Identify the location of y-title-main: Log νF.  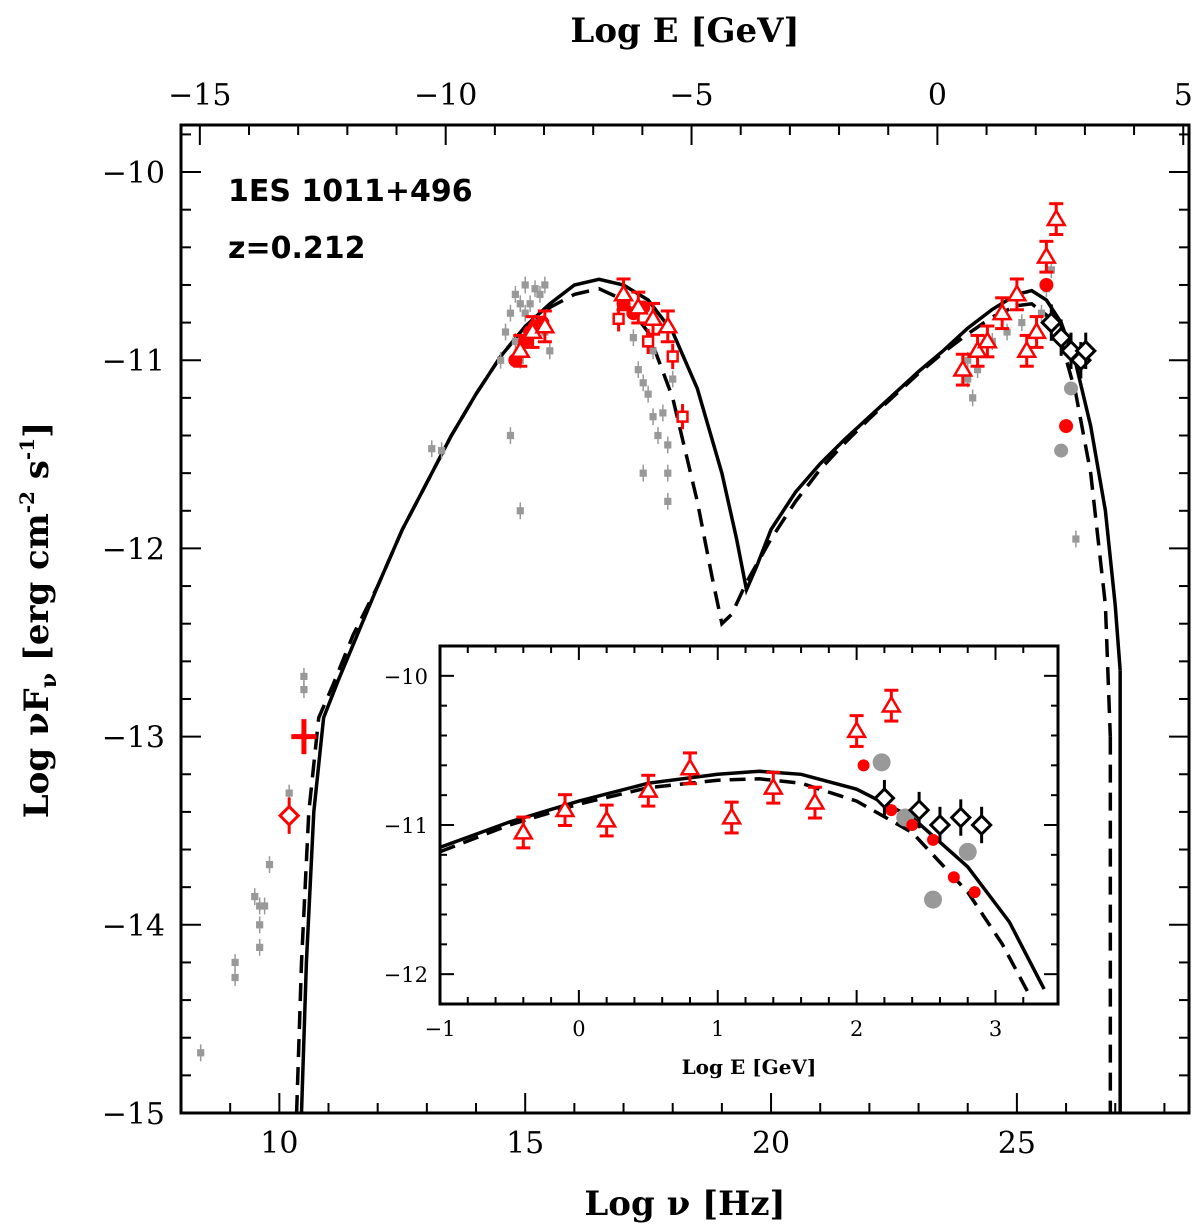
(37, 753).